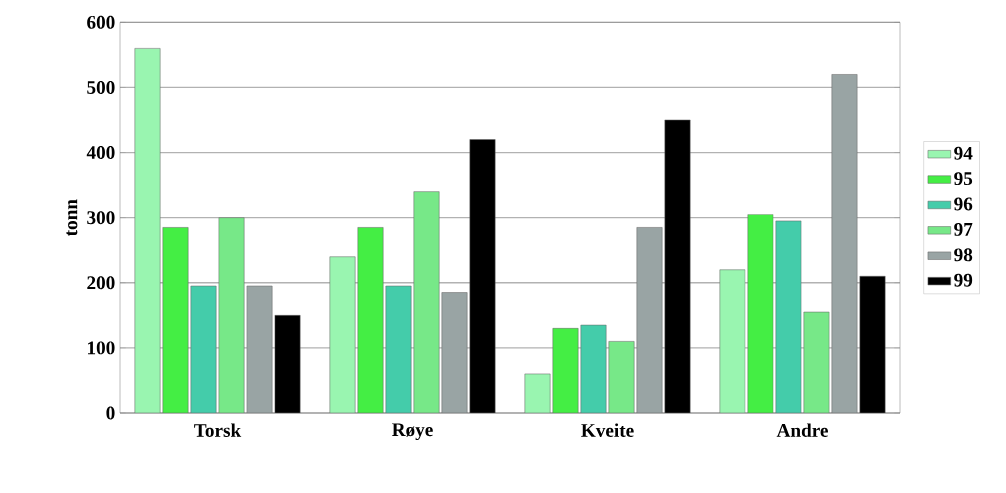 The height and width of the screenshot is (493, 1006). What do you see at coordinates (963, 179) in the screenshot?
I see `legend-label: 95` at bounding box center [963, 179].